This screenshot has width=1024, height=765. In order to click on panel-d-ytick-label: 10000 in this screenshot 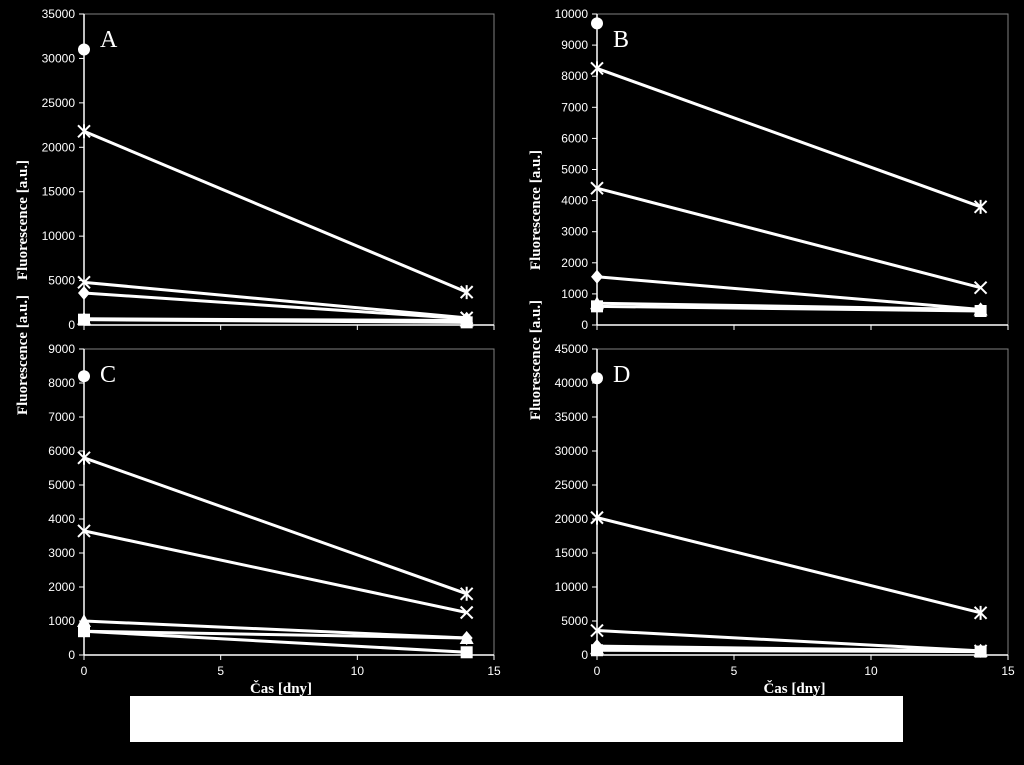, I will do `click(572, 587)`.